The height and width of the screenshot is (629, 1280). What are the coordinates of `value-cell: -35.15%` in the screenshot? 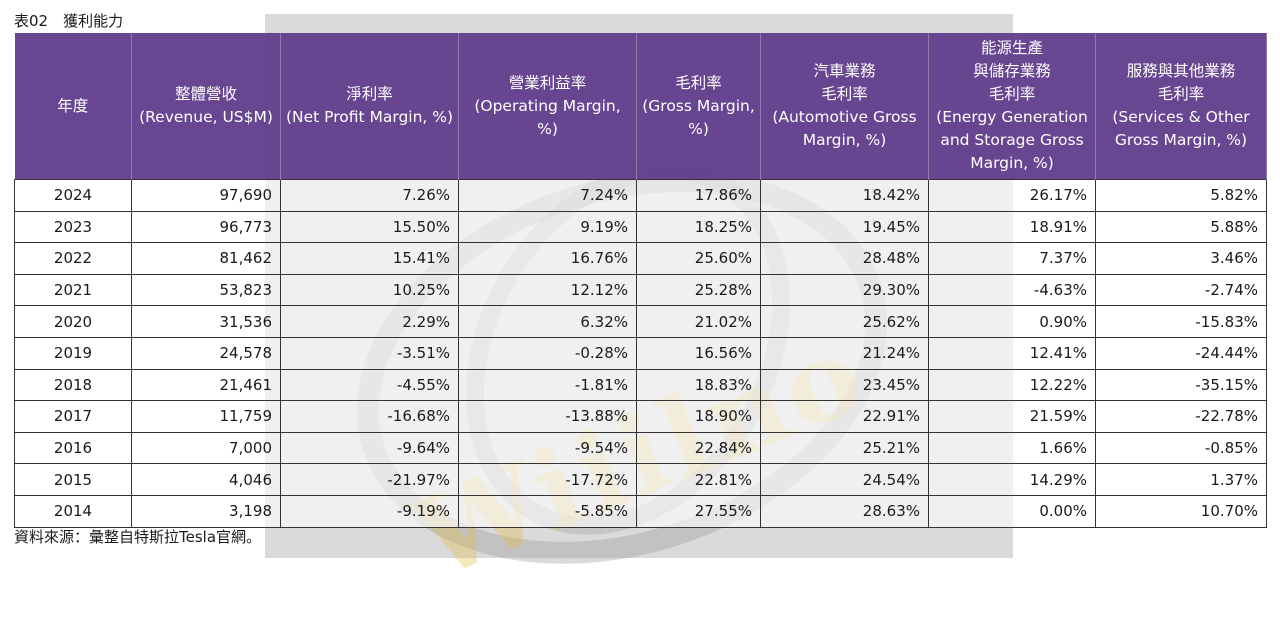 It's located at (1181, 385).